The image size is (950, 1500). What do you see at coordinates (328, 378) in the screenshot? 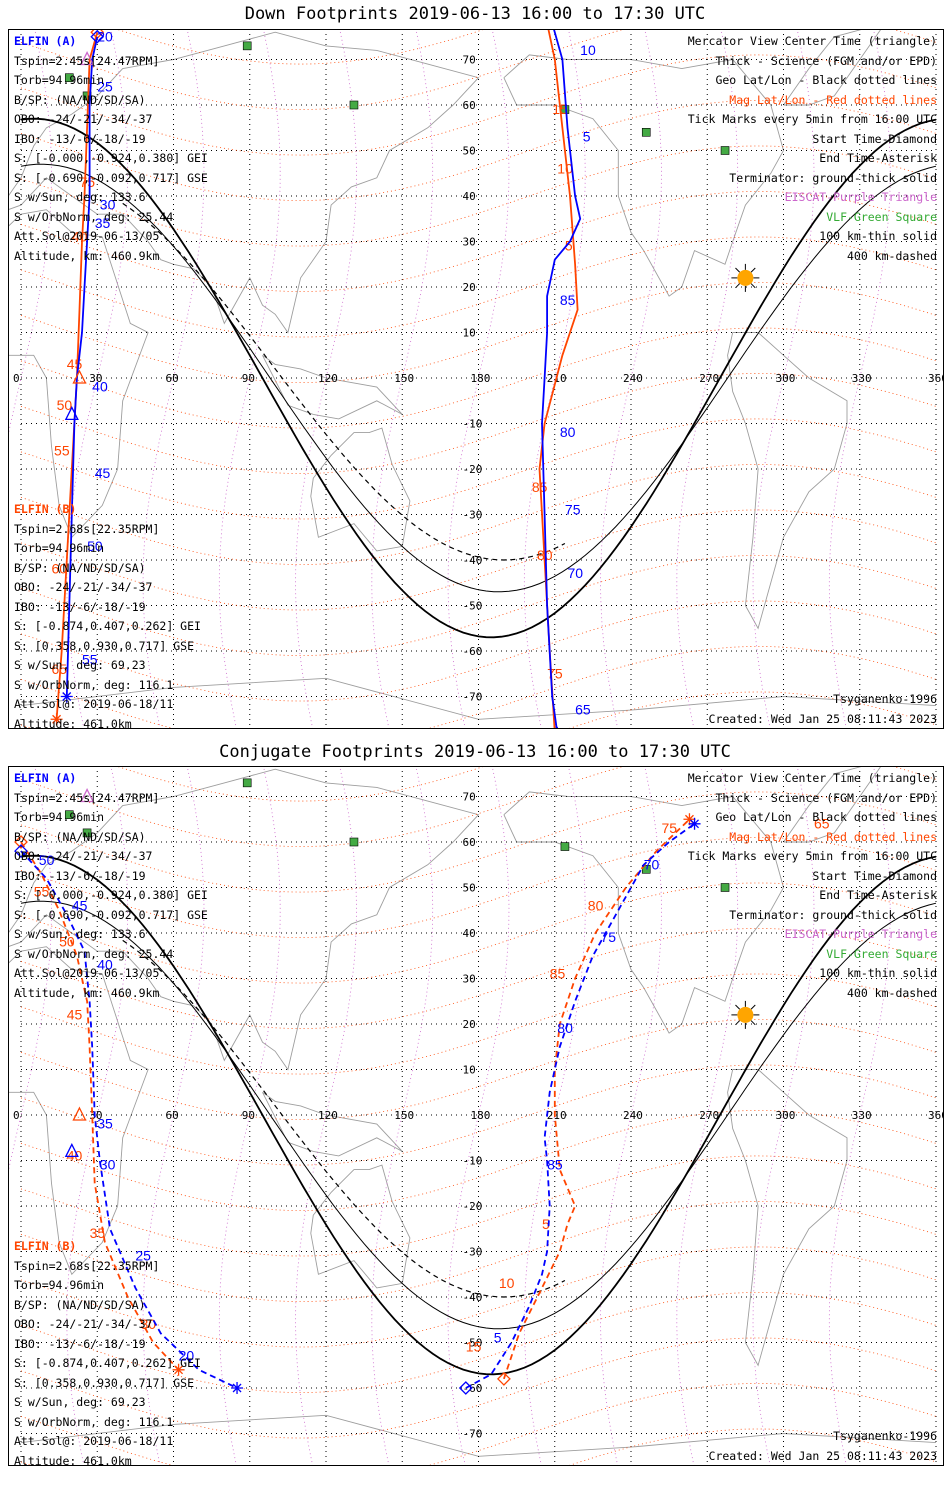
I see `lon-tick-label: 120` at bounding box center [328, 378].